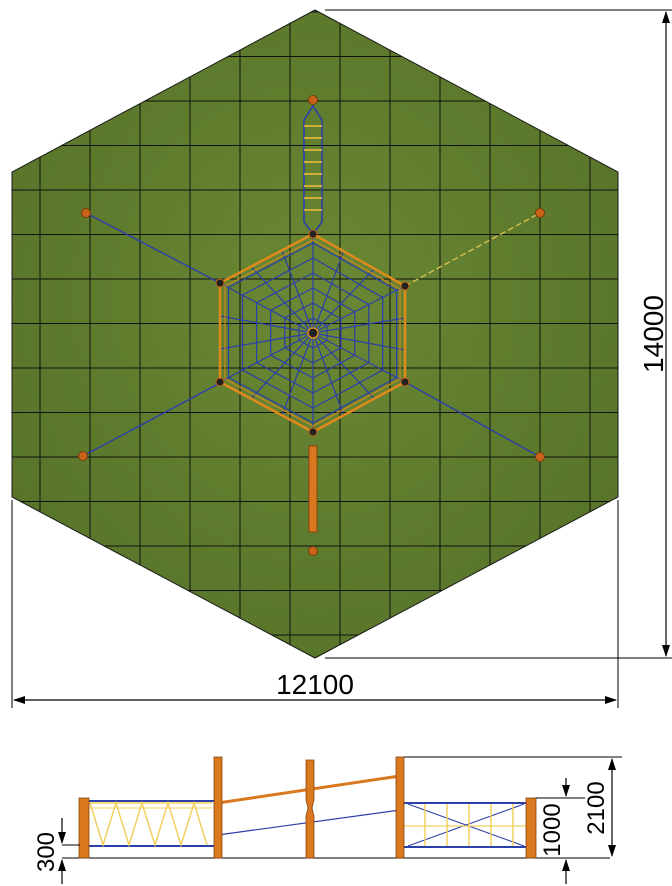  I want to click on post-center-left, so click(218, 807).